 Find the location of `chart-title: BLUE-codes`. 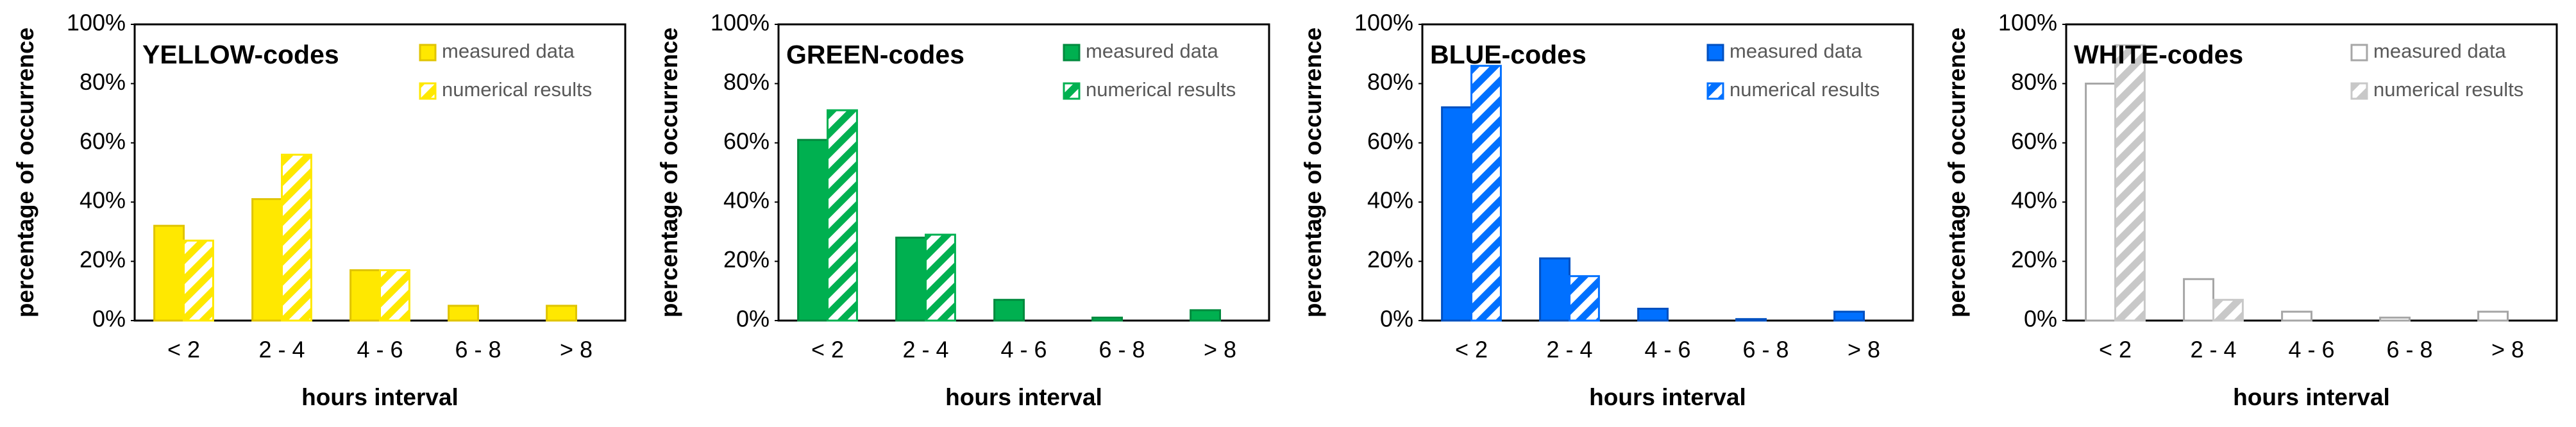

chart-title: BLUE-codes is located at coordinates (1508, 54).